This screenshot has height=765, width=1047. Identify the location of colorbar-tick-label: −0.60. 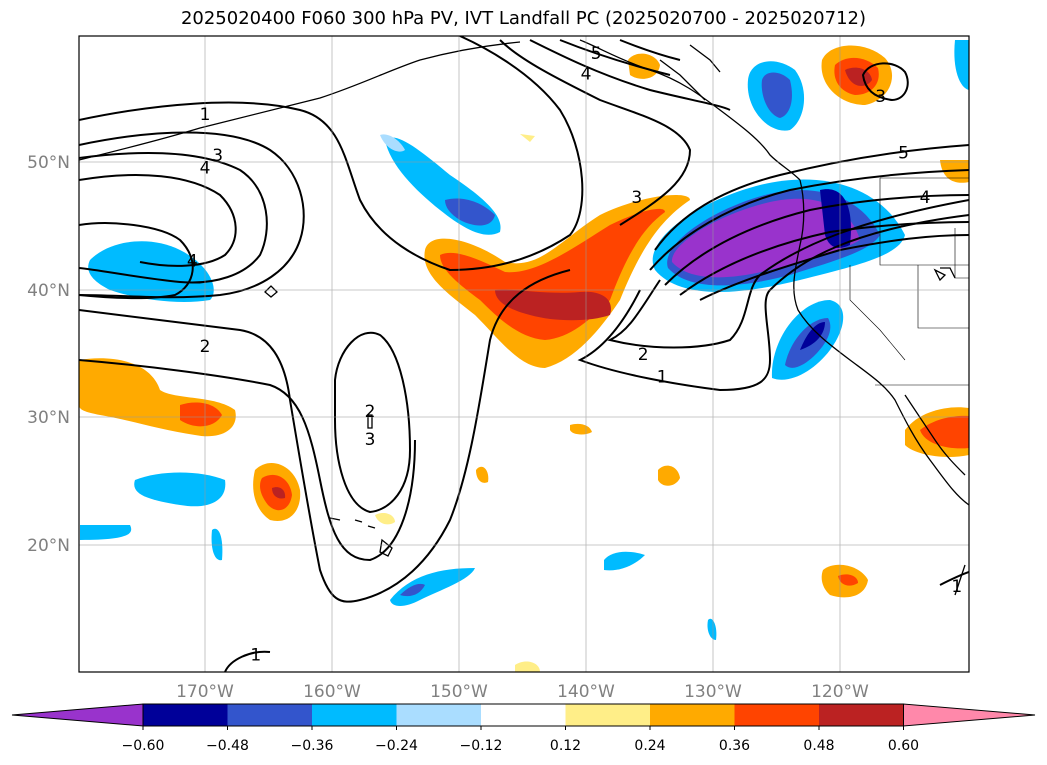
(143, 746).